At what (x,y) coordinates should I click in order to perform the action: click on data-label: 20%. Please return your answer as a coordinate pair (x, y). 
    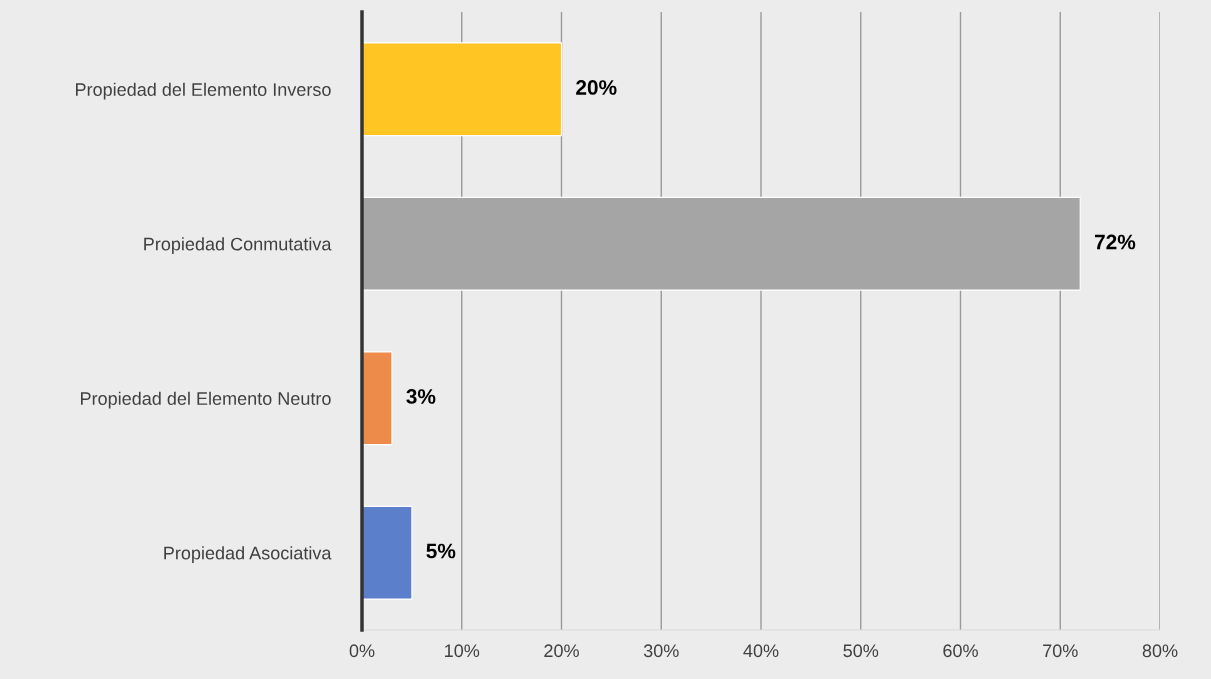
    Looking at the image, I should click on (596, 87).